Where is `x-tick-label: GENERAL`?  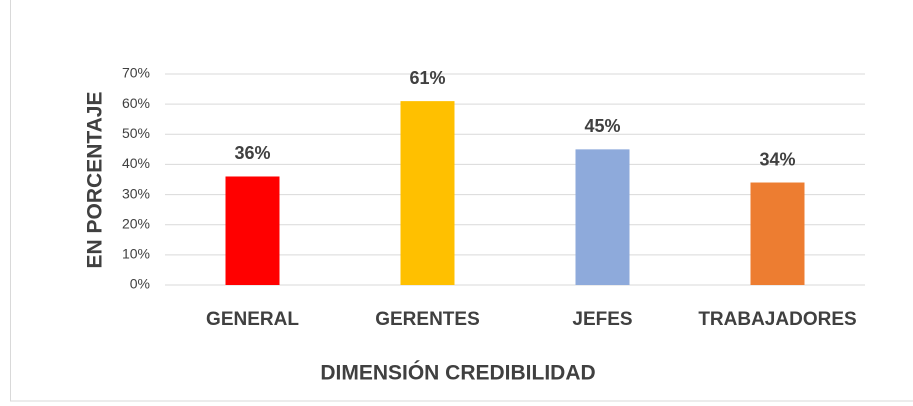 x-tick-label: GENERAL is located at coordinates (252, 319).